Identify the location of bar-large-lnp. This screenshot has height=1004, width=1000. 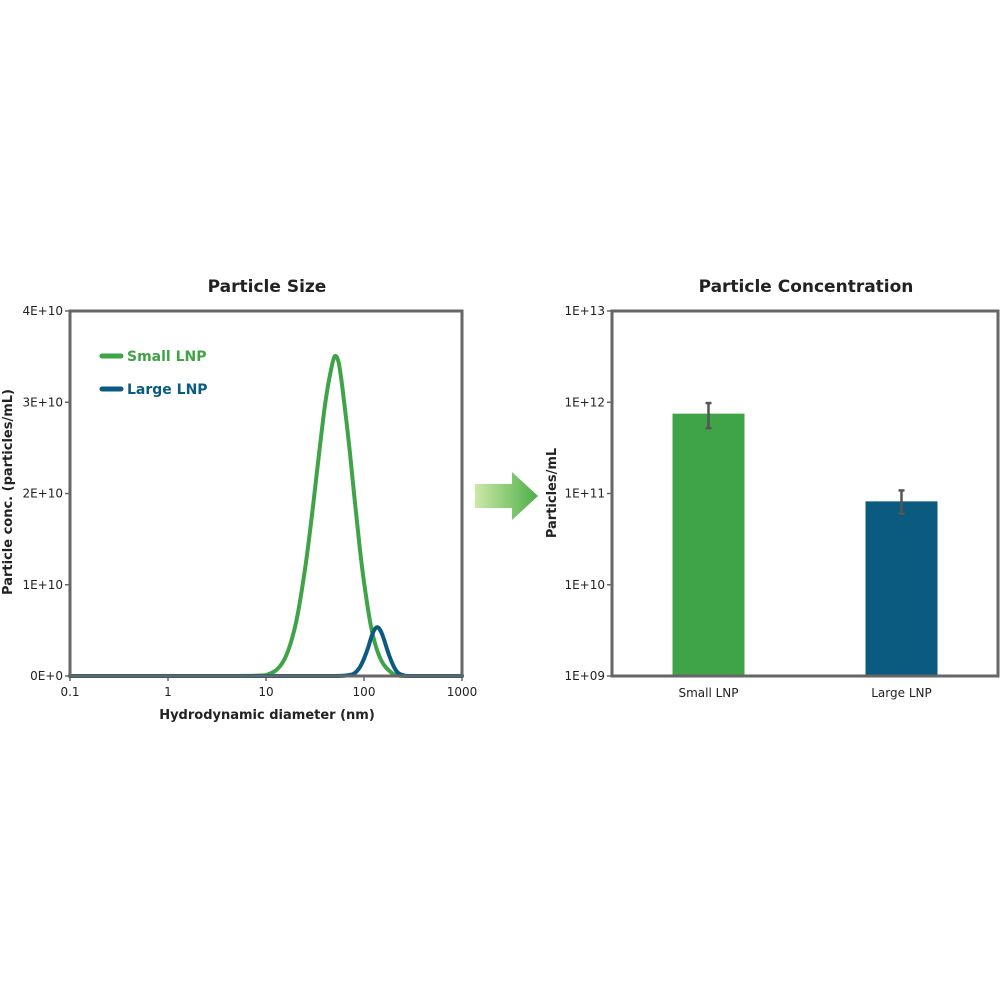
(901, 588).